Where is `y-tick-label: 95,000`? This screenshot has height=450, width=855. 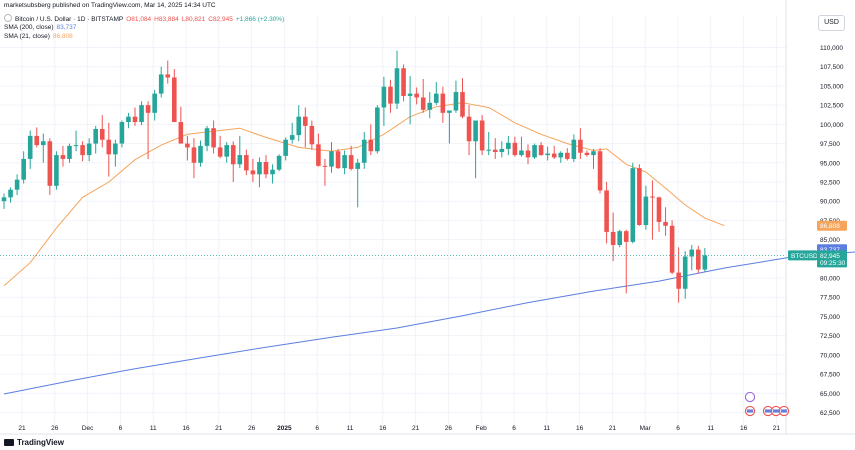 y-tick-label: 95,000 is located at coordinates (830, 163).